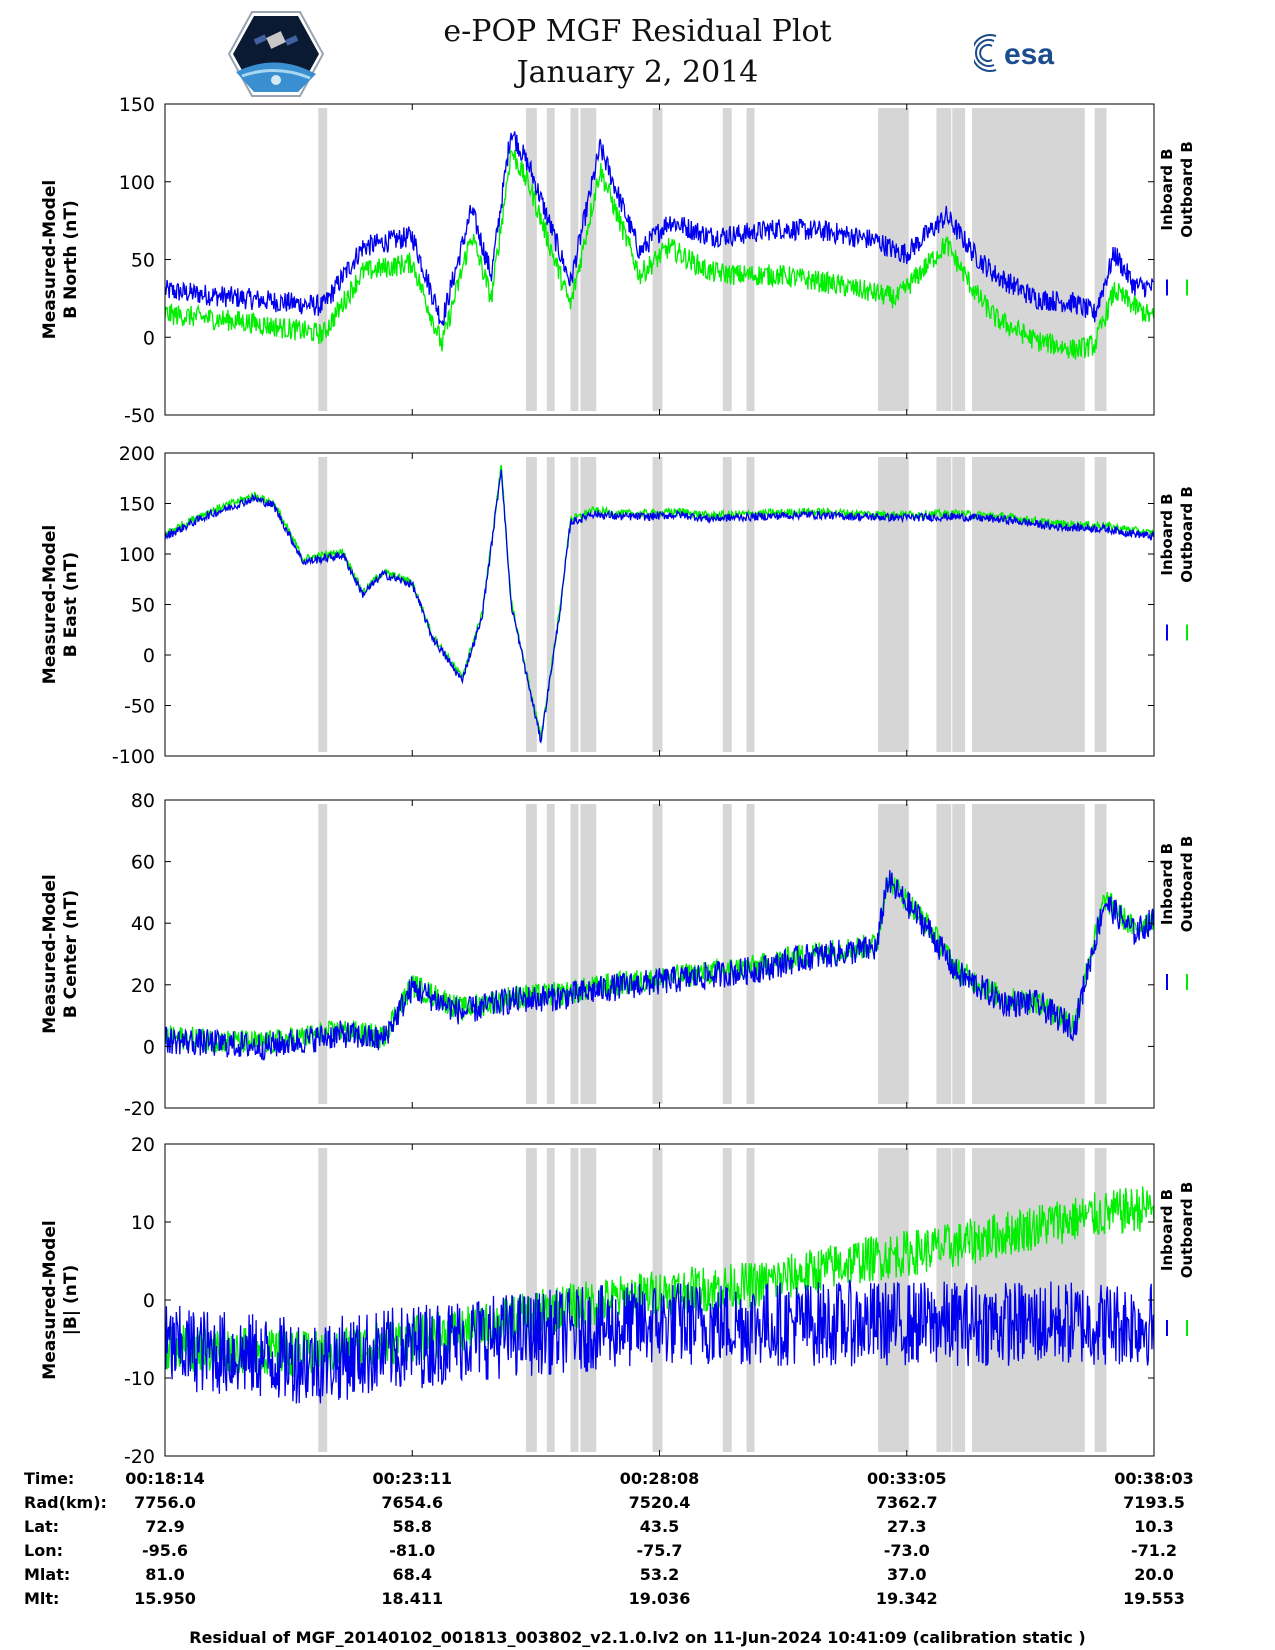 This screenshot has width=1275, height=1650. Describe the element at coordinates (47, 1574) in the screenshot. I see `annotation-row-label: Mlat:` at that location.